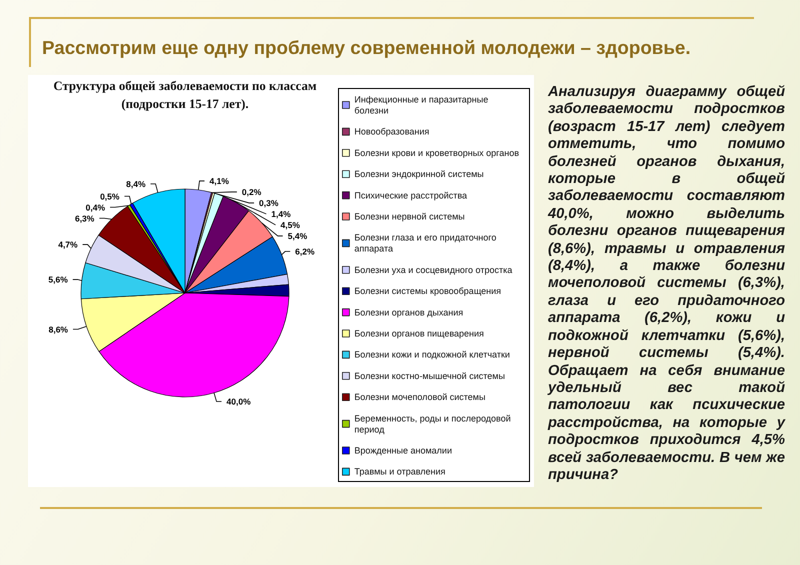 The image size is (800, 565). What do you see at coordinates (252, 191) in the screenshot?
I see `data-label: 0,2%` at bounding box center [252, 191].